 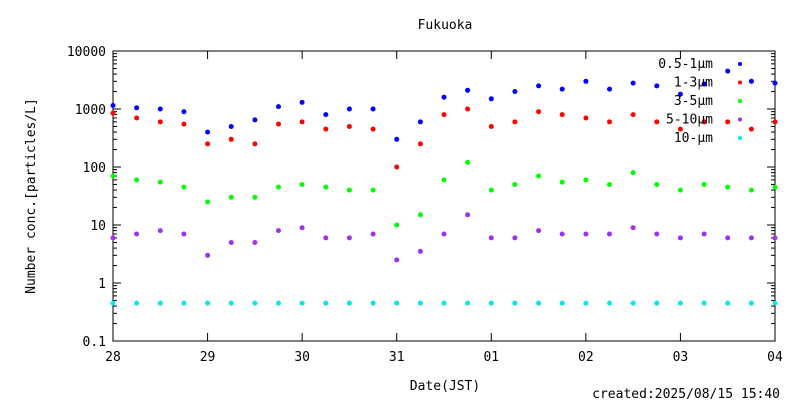 What do you see at coordinates (693, 101) in the screenshot?
I see `legend-label: 3-5μm` at bounding box center [693, 101].